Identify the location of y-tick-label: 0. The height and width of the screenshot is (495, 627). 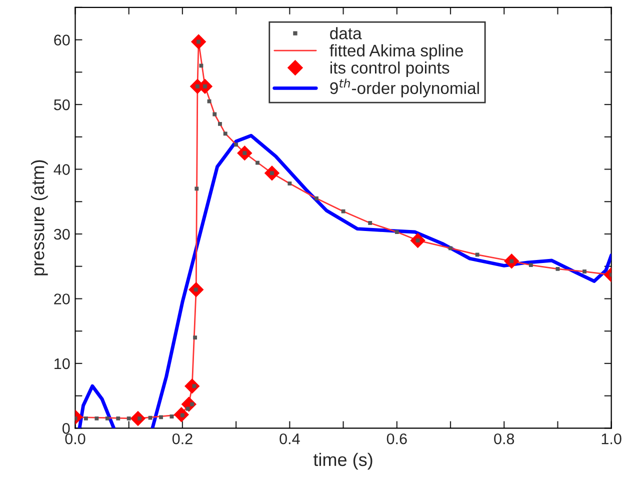
(66, 428).